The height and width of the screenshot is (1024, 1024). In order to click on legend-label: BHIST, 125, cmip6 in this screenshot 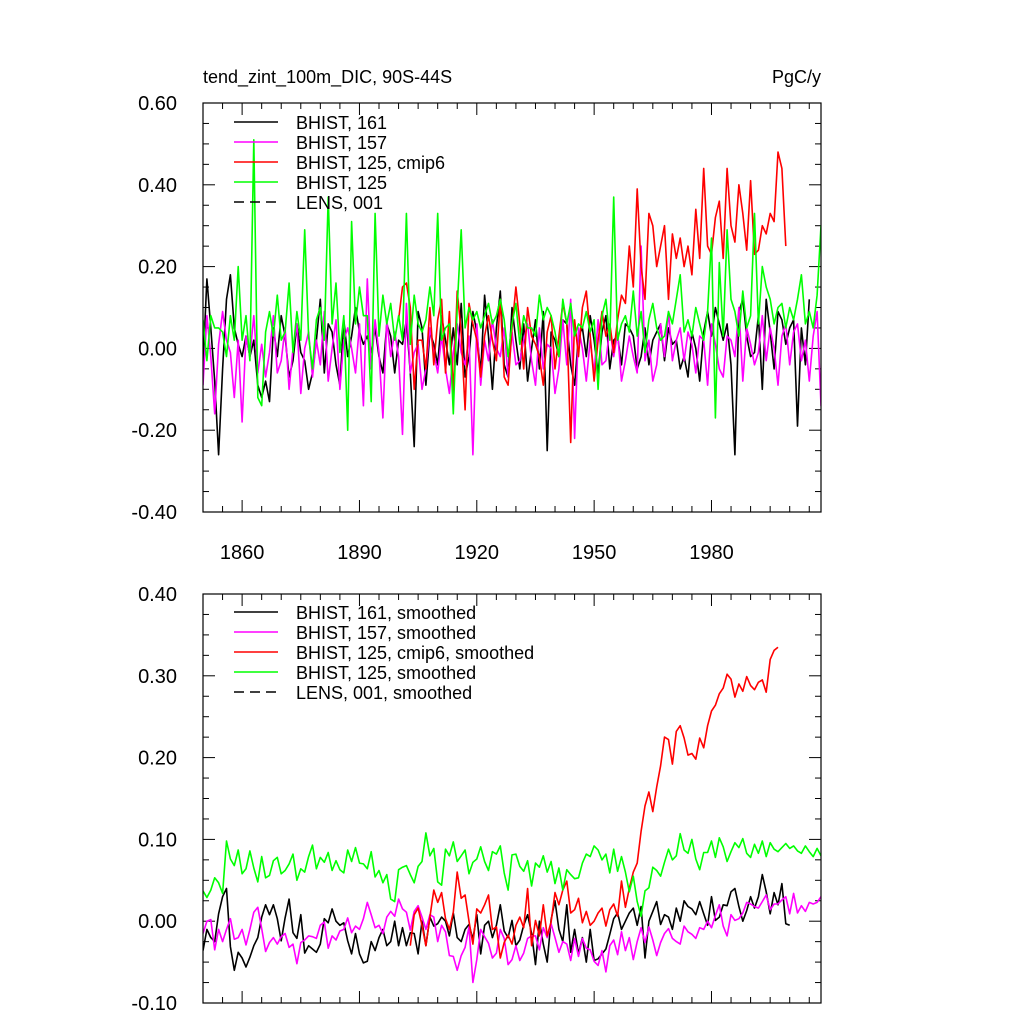, I will do `click(370, 163)`.